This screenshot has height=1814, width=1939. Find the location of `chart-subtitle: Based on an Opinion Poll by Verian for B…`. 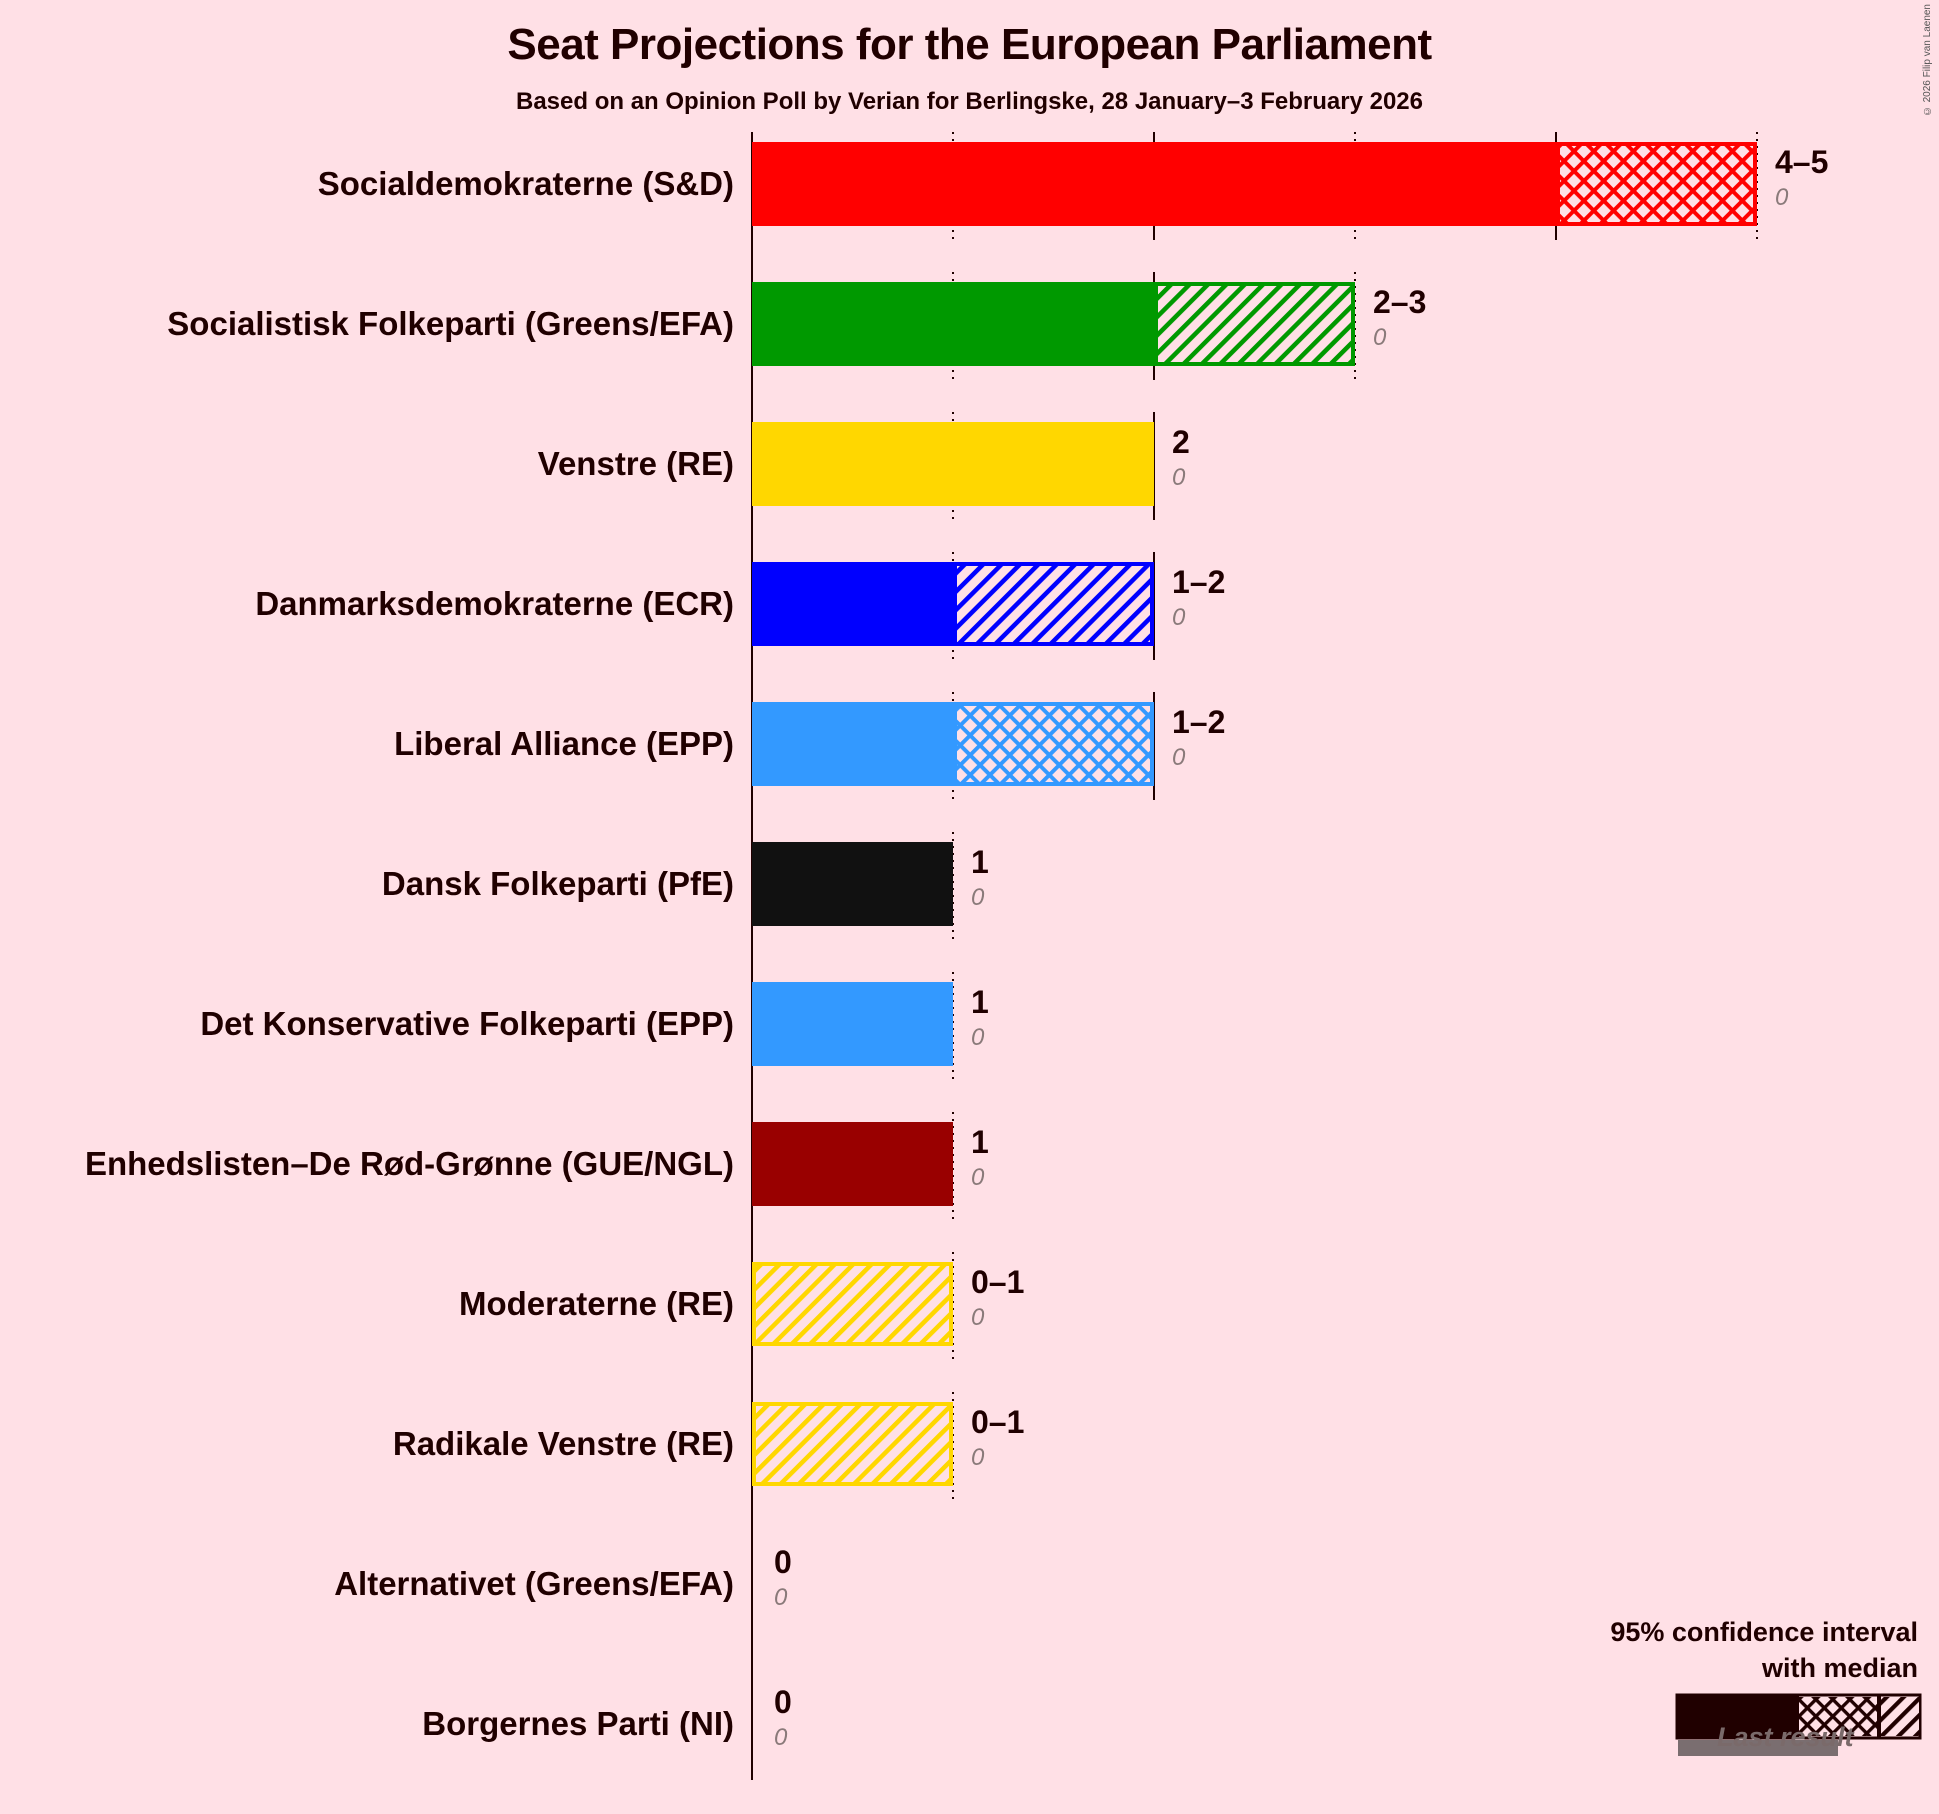

chart-subtitle: Based on an Opinion Poll by Verian for B… is located at coordinates (969, 101).